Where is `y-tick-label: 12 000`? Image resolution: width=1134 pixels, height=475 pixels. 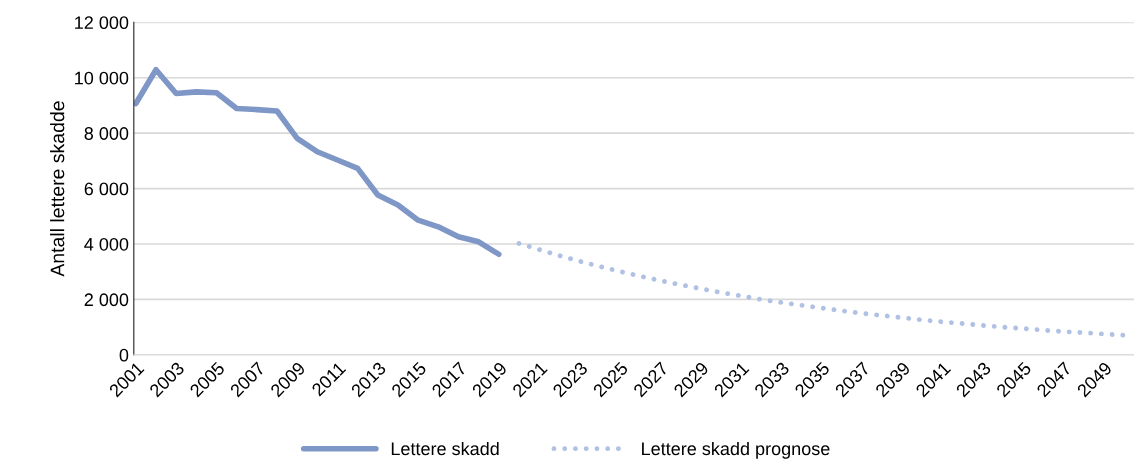
y-tick-label: 12 000 is located at coordinates (102, 23).